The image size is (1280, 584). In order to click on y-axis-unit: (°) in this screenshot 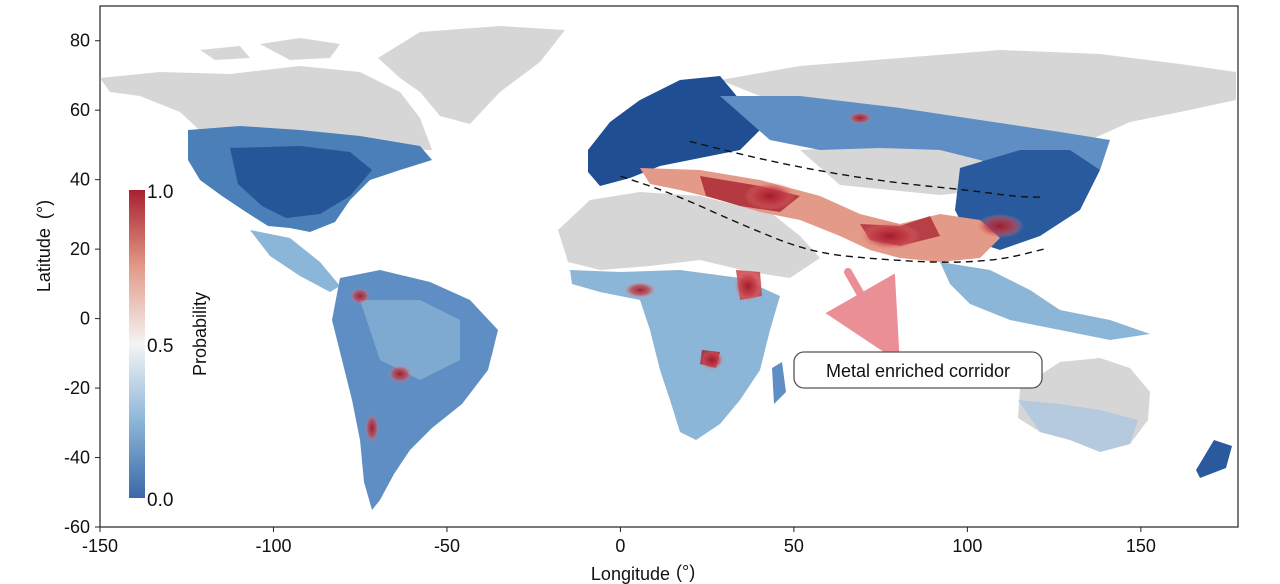, I will do `click(44, 209)`.